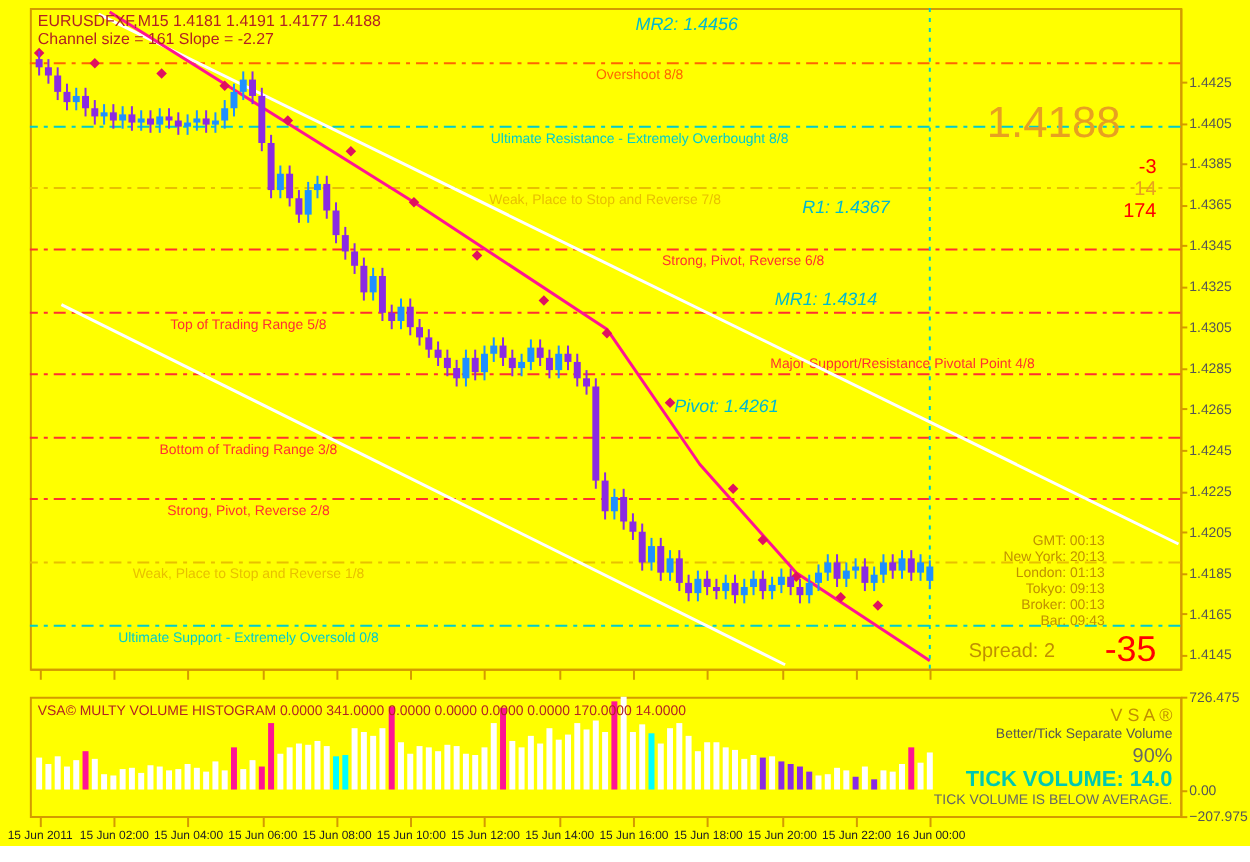 The width and height of the screenshot is (1250, 862). I want to click on annotation: 90%, so click(1152, 757).